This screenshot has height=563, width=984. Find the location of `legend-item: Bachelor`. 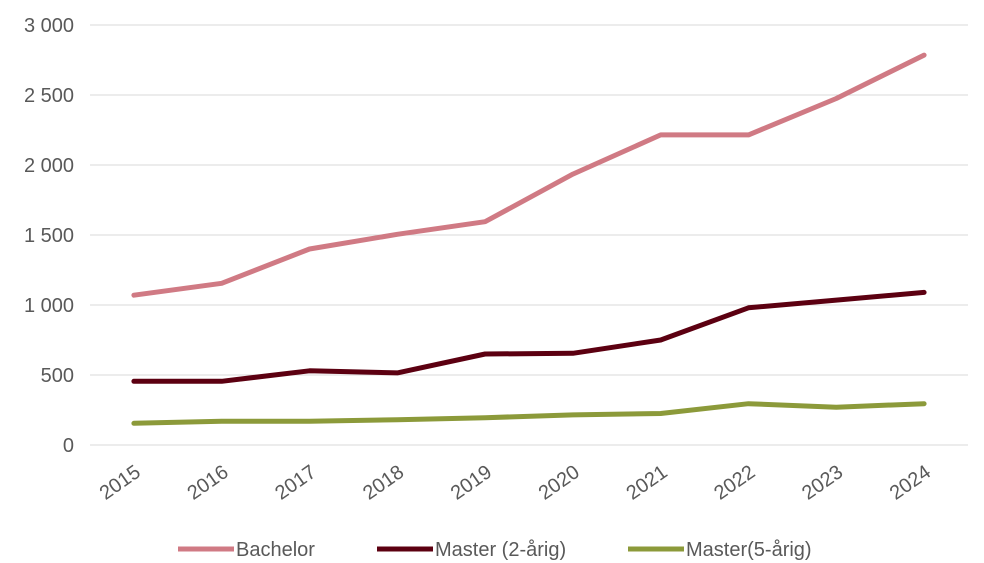

legend-item: Bachelor is located at coordinates (246, 550).